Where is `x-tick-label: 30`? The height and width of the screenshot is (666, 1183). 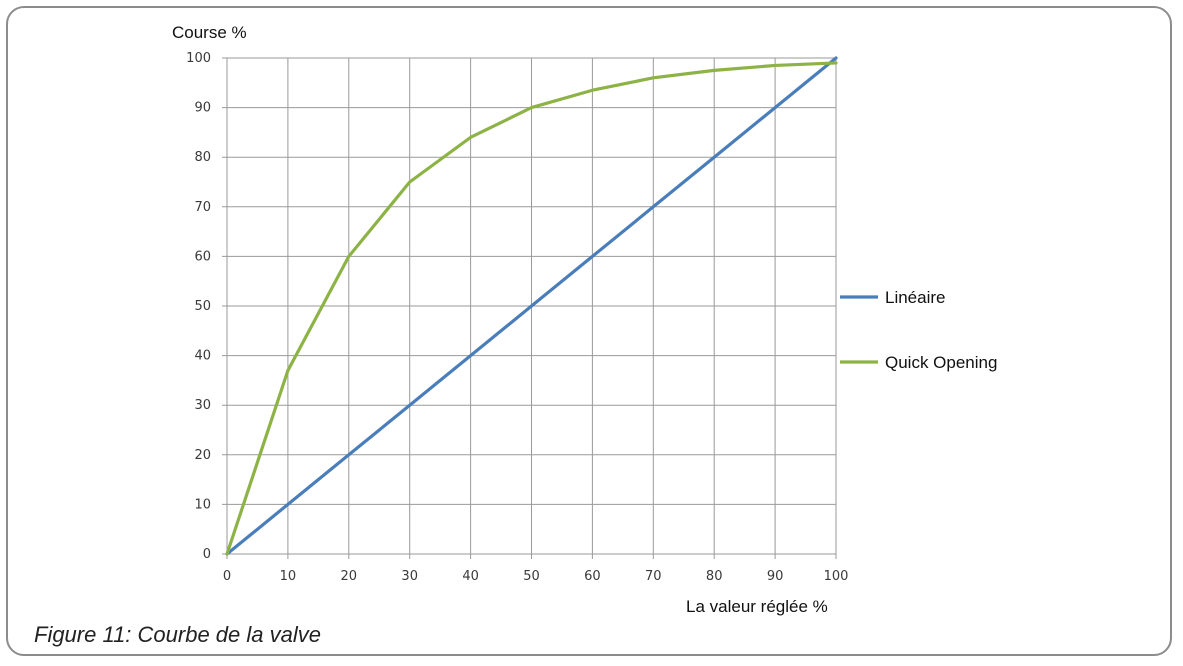
x-tick-label: 30 is located at coordinates (409, 576).